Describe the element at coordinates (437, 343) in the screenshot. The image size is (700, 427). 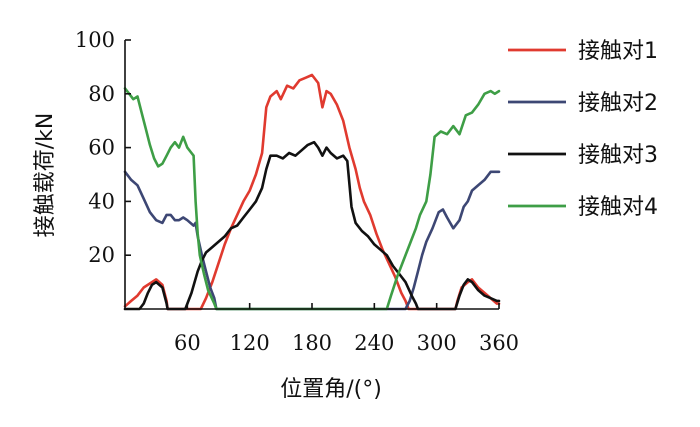
I see `x-tick-label: 300` at that location.